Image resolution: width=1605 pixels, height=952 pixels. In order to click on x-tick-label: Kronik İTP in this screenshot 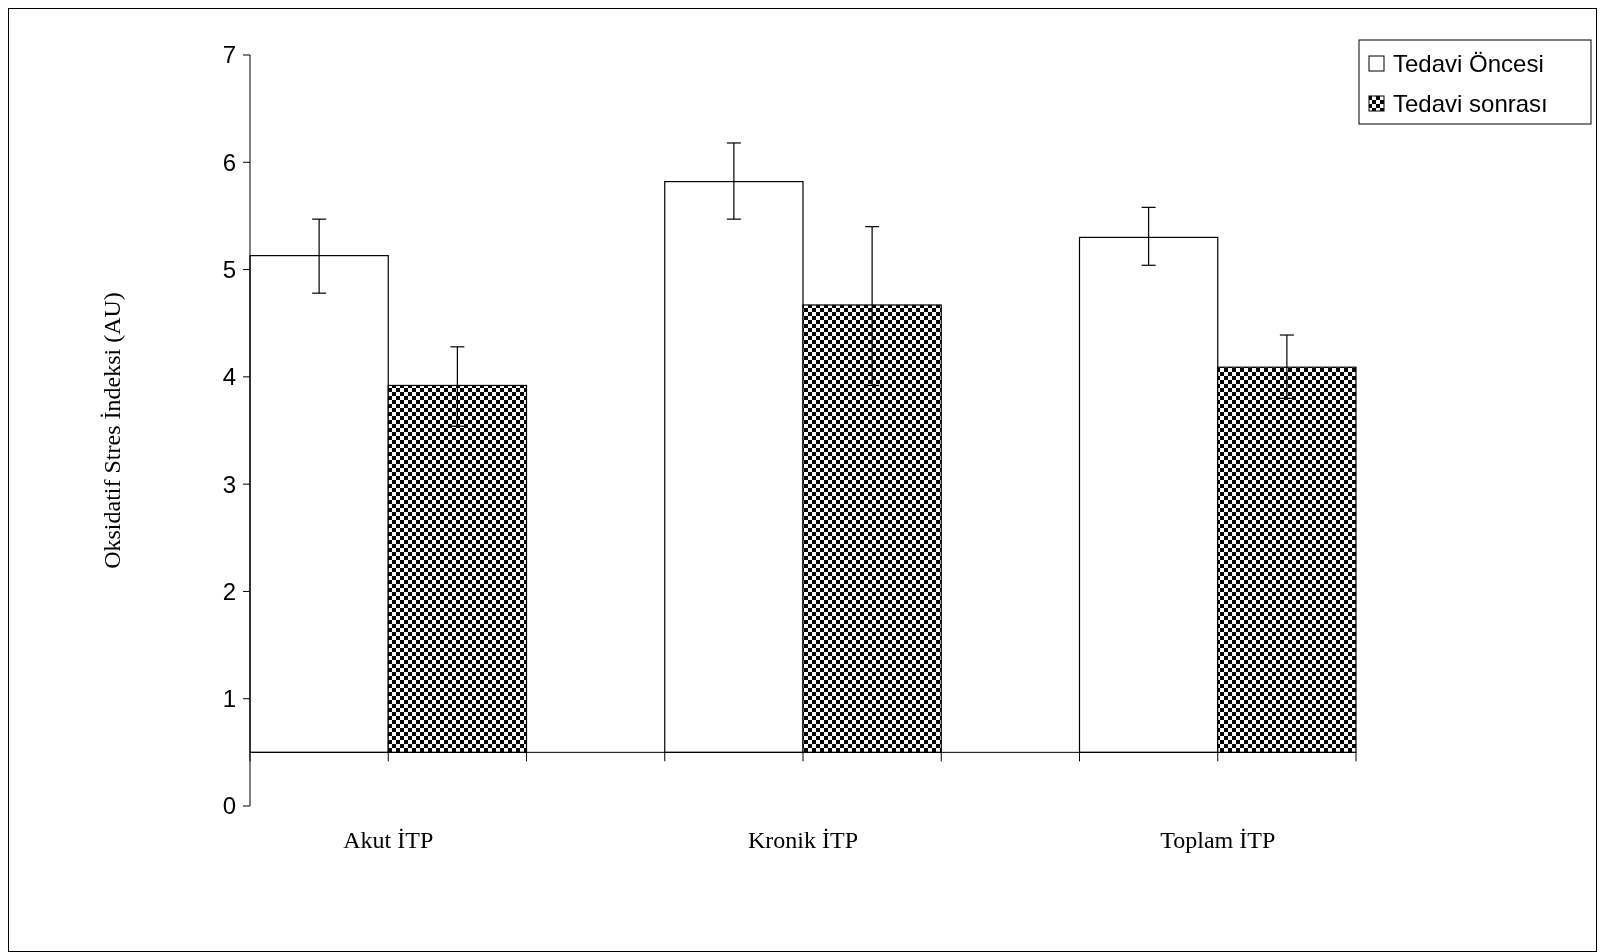, I will do `click(803, 840)`.